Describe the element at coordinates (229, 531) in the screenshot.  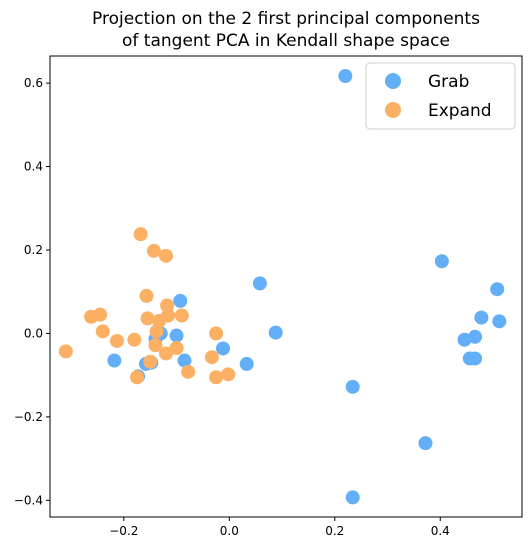
I see `x-tick-label: 0.0` at that location.